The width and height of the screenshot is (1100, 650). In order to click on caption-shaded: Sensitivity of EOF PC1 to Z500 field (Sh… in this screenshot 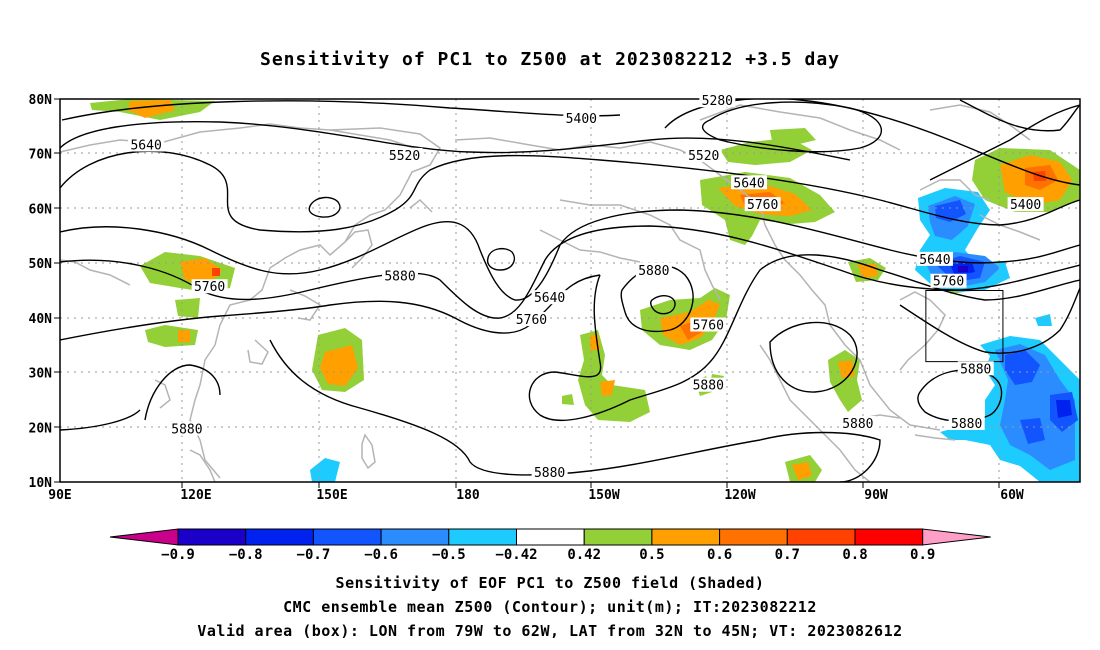, I will do `click(550, 583)`.